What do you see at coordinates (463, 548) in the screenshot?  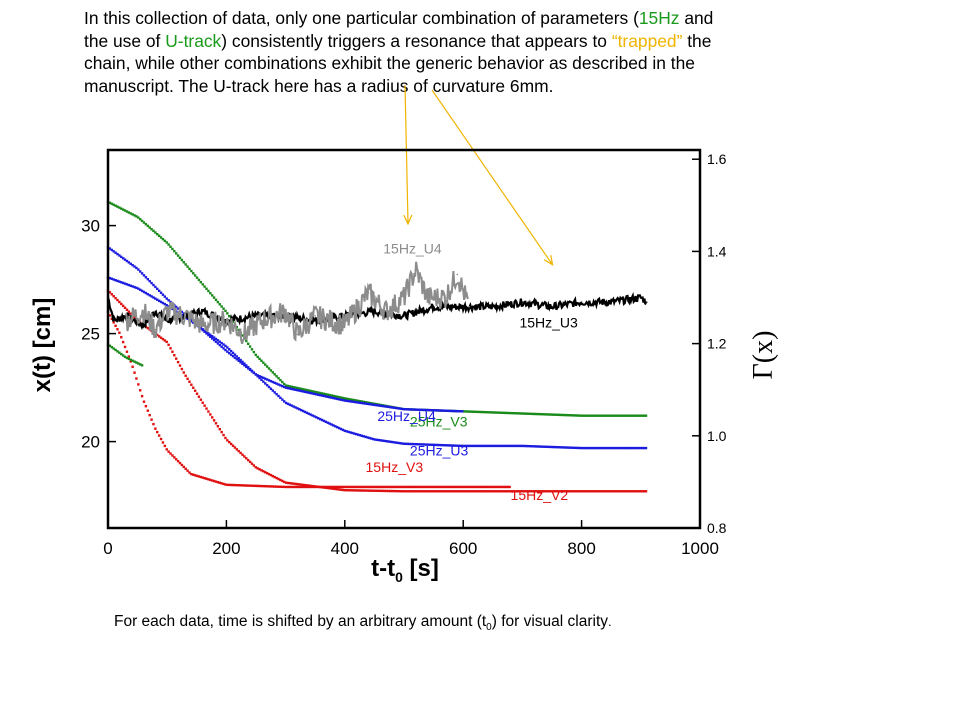 I see `x-tick-label: 600` at bounding box center [463, 548].